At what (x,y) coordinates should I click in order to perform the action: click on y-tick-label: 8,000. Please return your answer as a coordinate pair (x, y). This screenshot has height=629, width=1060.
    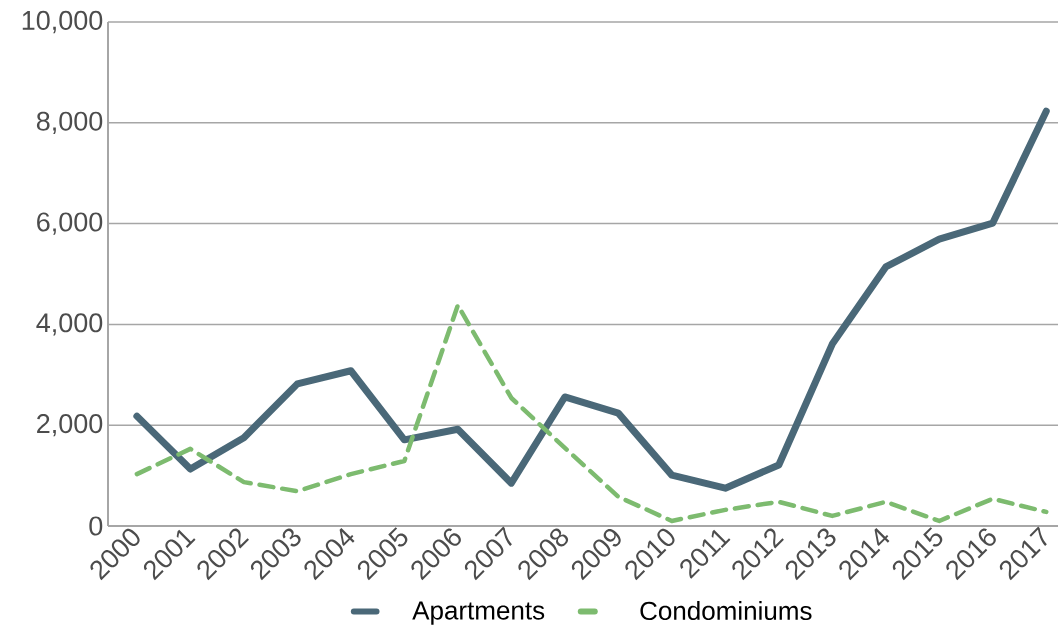
    Looking at the image, I should click on (69, 122).